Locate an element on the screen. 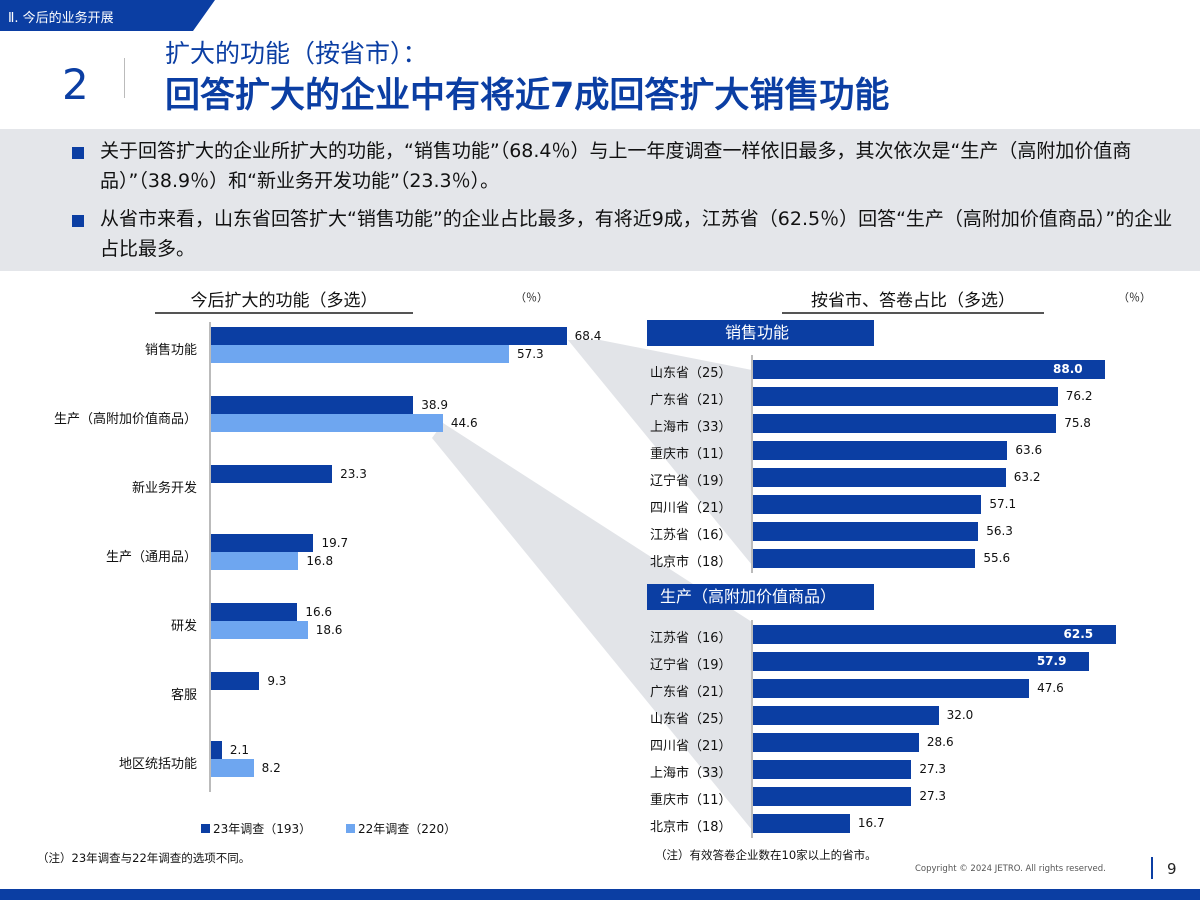 The width and height of the screenshot is (1200, 900). value-label: 19.7 is located at coordinates (335, 543).